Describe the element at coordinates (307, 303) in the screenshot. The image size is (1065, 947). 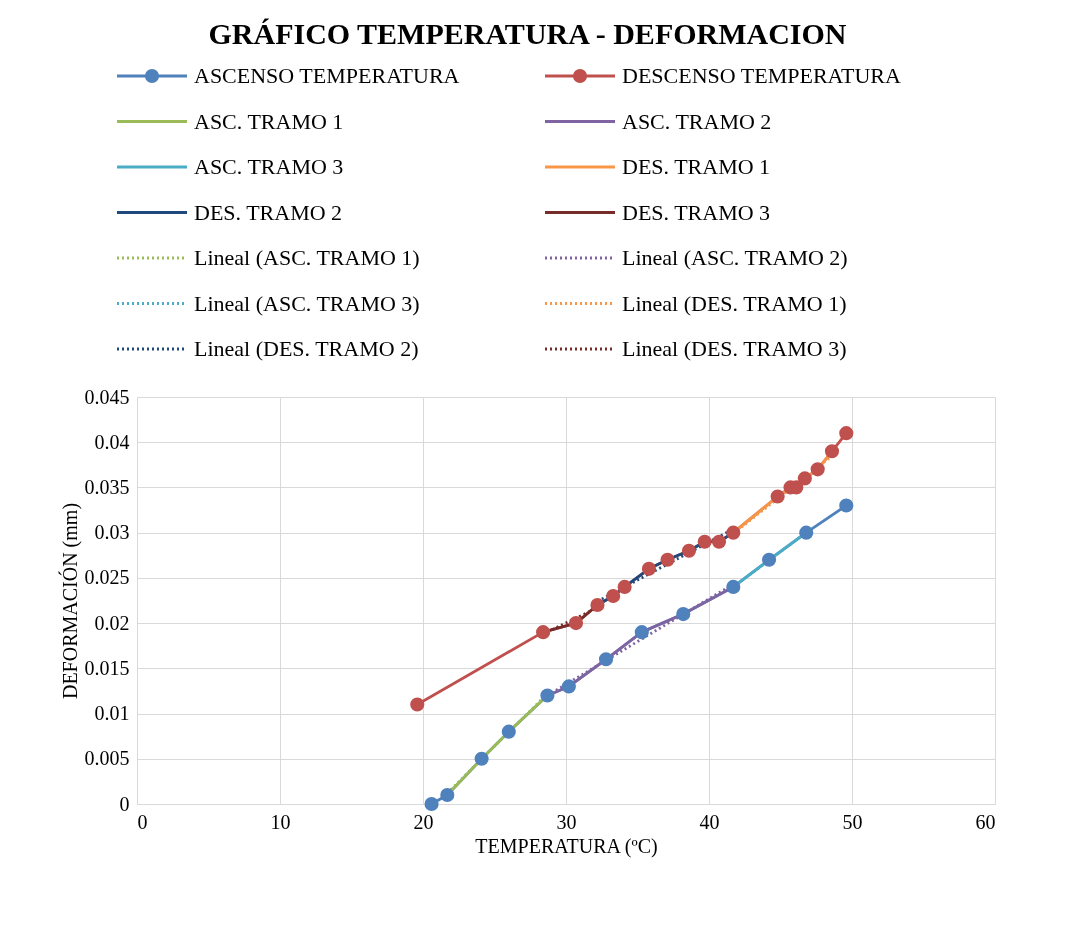
I see `legend-label: Lineal (ASC. TRAMO 3)` at that location.